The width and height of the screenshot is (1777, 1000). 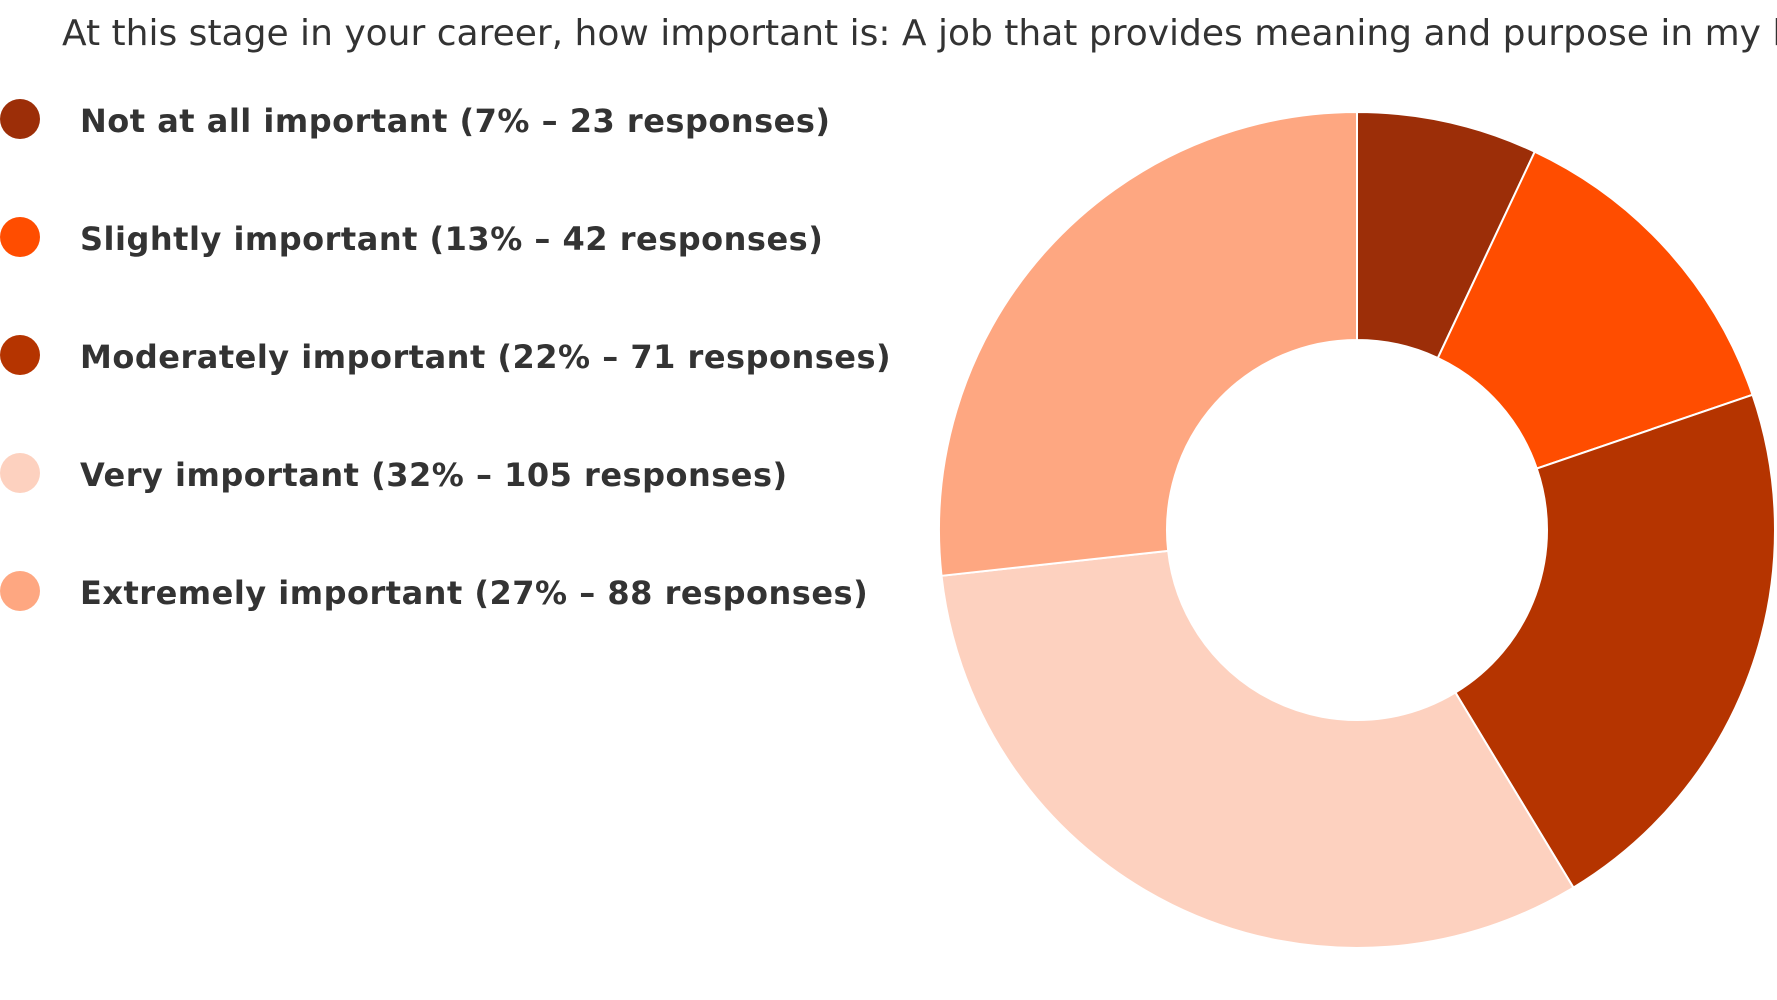 What do you see at coordinates (1595, 310) in the screenshot?
I see `donut-slice-slightly-important` at bounding box center [1595, 310].